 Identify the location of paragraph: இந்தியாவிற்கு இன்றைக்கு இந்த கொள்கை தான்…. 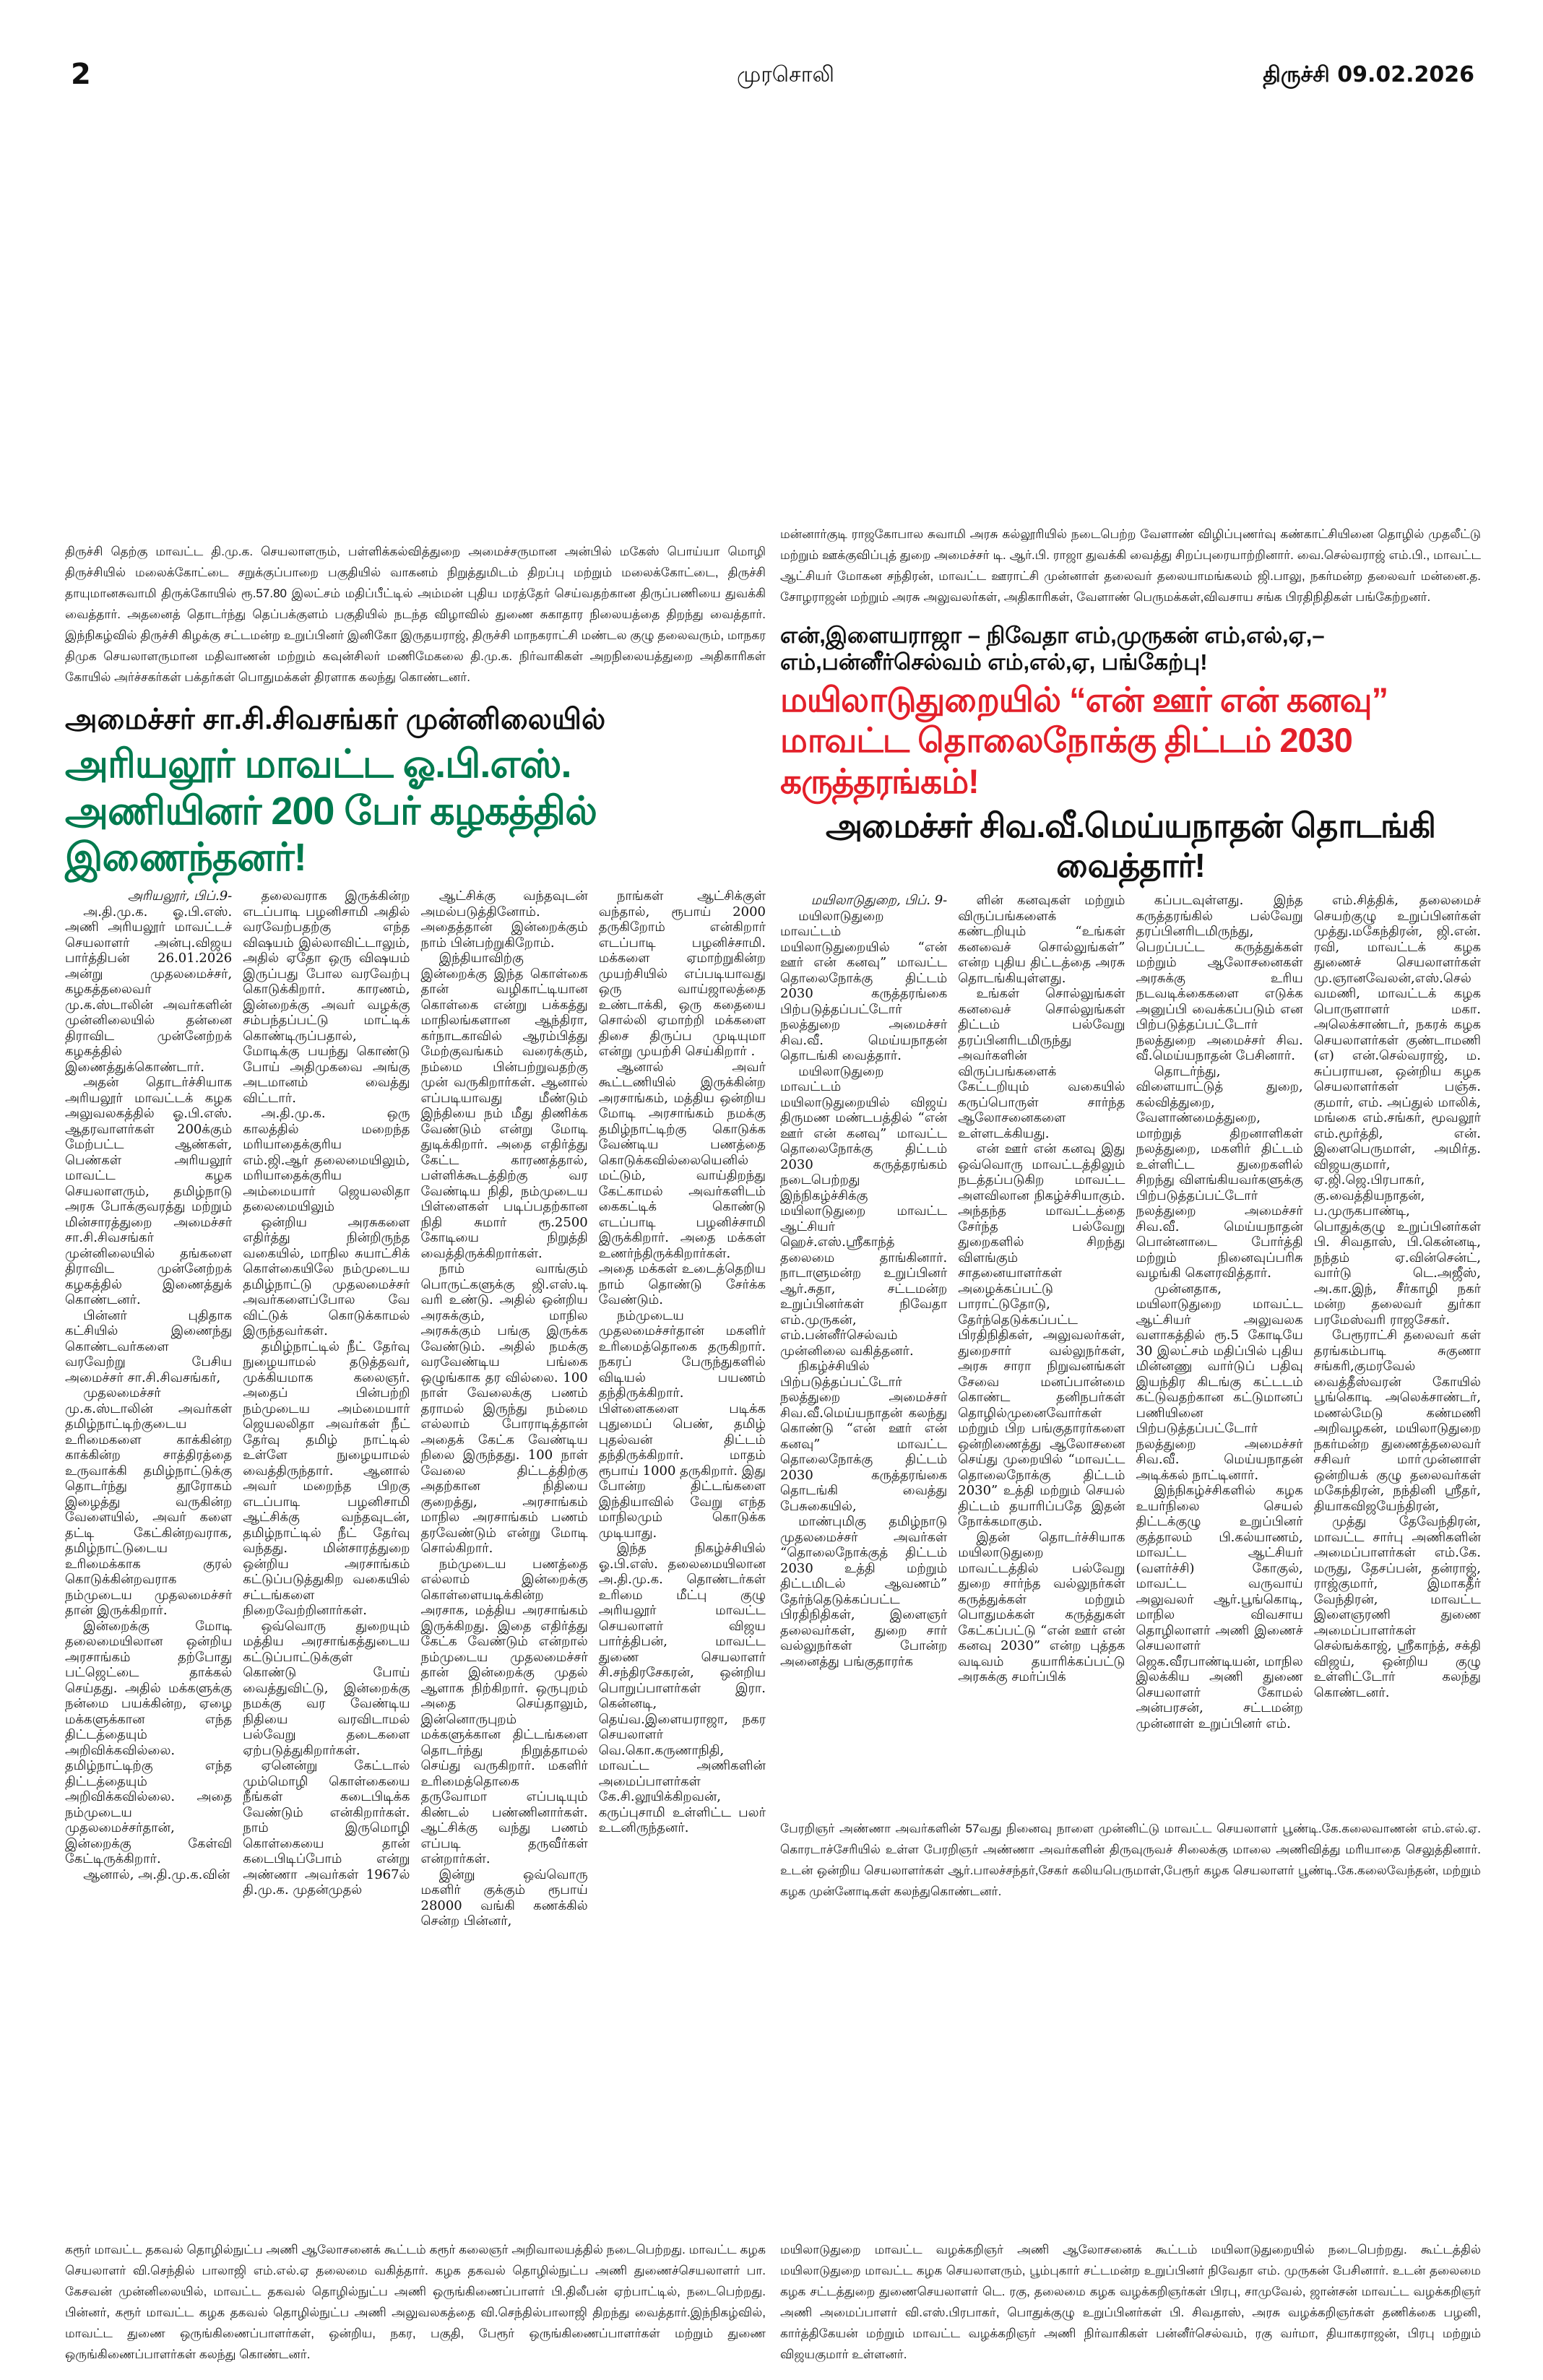
(504, 1106).